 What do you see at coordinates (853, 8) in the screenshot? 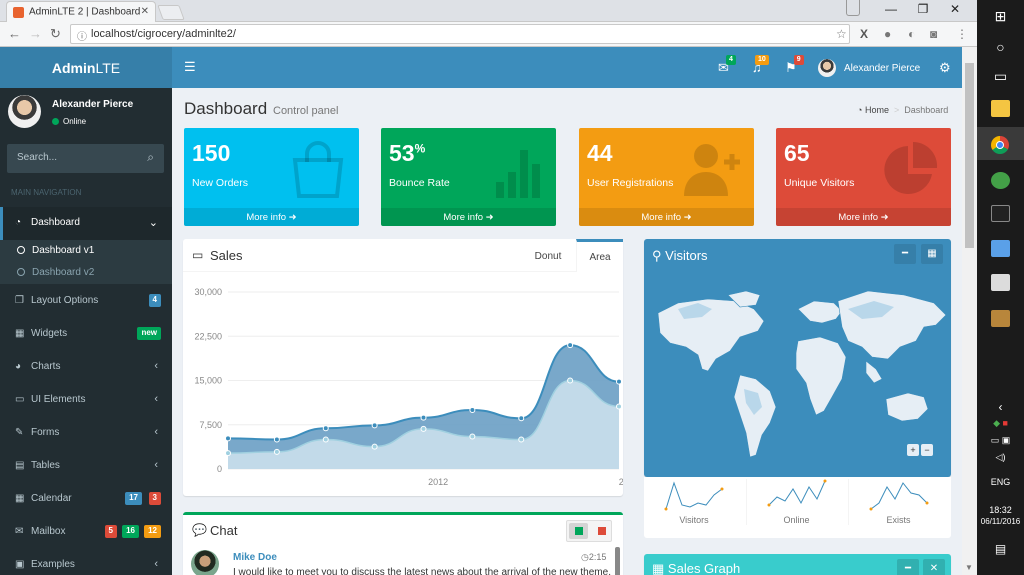
I see `user-icon` at bounding box center [853, 8].